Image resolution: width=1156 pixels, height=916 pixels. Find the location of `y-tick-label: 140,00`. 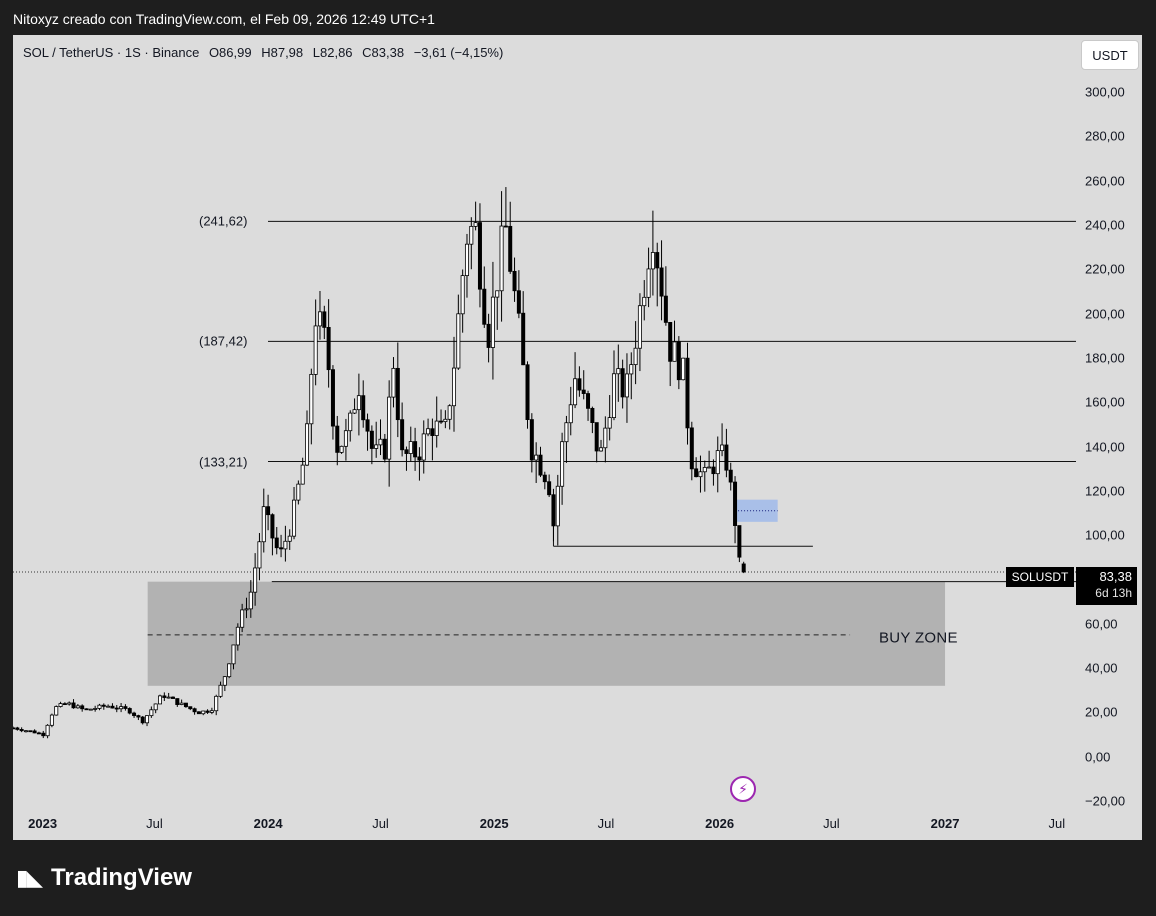

y-tick-label: 140,00 is located at coordinates (1105, 446).